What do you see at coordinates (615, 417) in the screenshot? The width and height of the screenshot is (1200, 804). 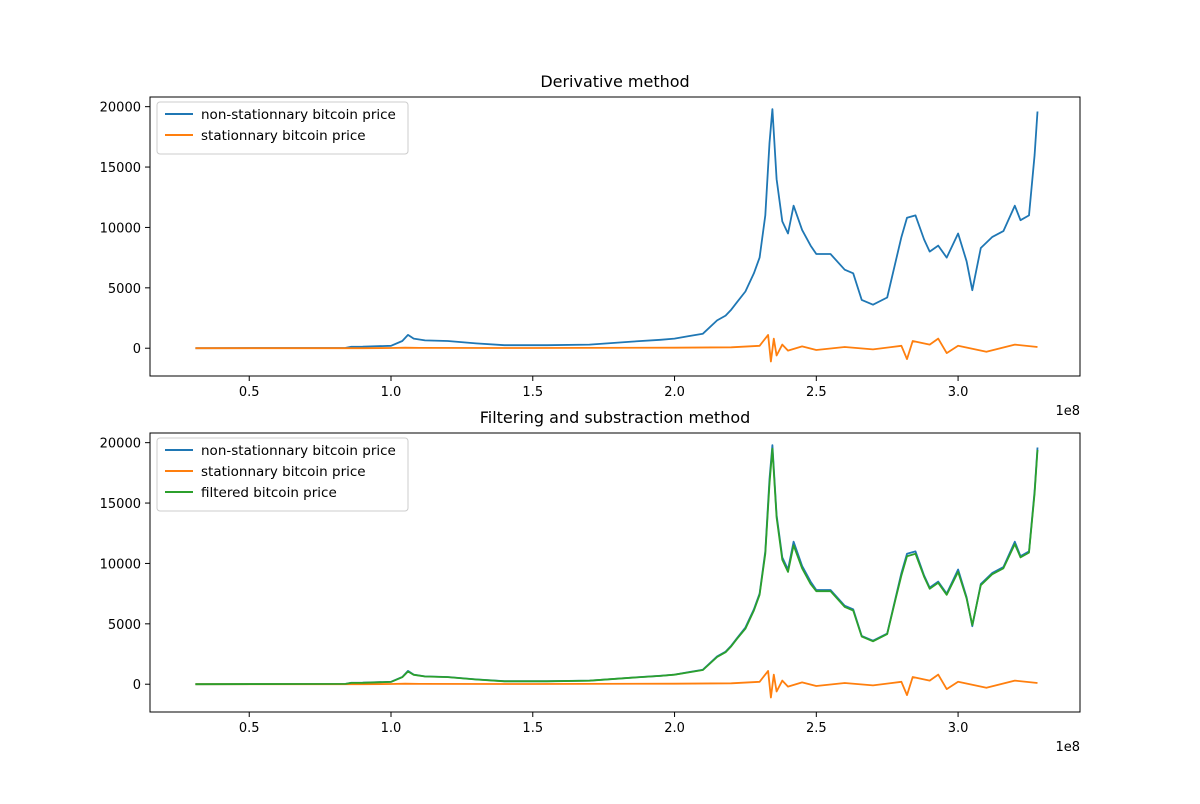 I see `chart-title: Filtering and substraction method` at bounding box center [615, 417].